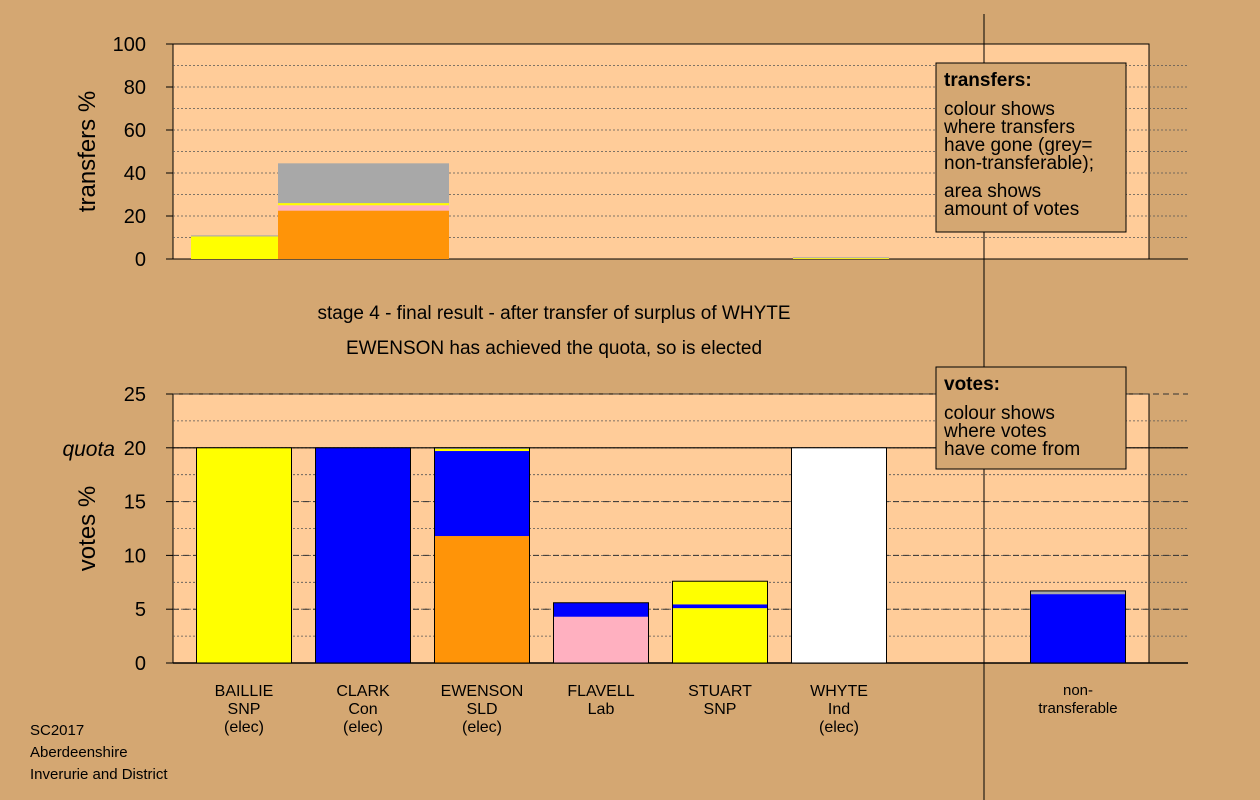 This screenshot has height=800, width=1260. I want to click on vote-bar-segment-whyte, so click(839, 555).